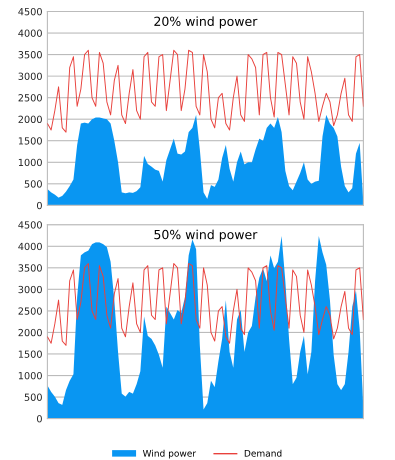 This screenshot has width=395, height=460. What do you see at coordinates (169, 454) in the screenshot?
I see `legend-label: Wind power` at bounding box center [169, 454].